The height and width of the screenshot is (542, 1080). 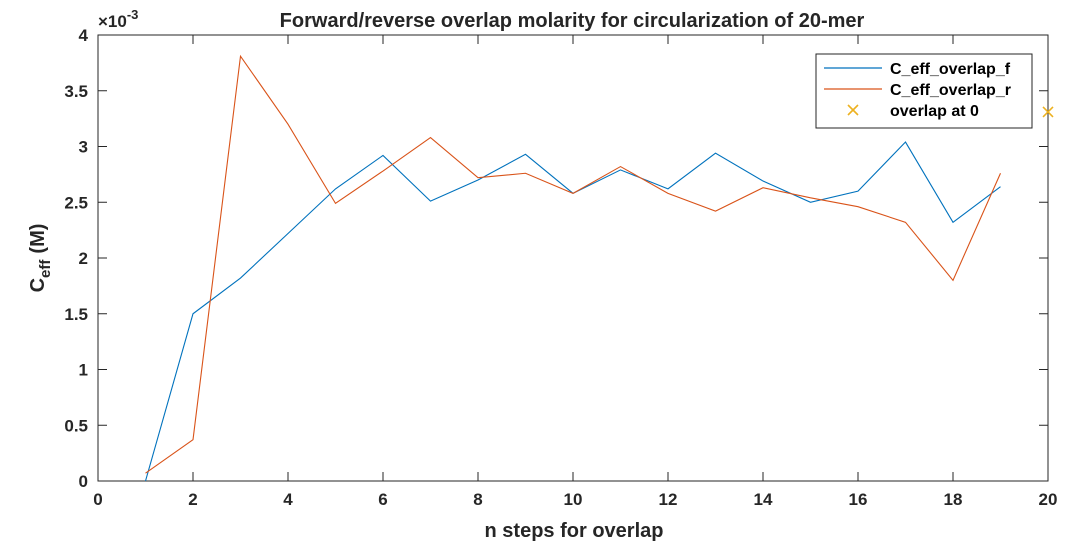 I want to click on x-tick-label: 0, so click(x=97, y=499).